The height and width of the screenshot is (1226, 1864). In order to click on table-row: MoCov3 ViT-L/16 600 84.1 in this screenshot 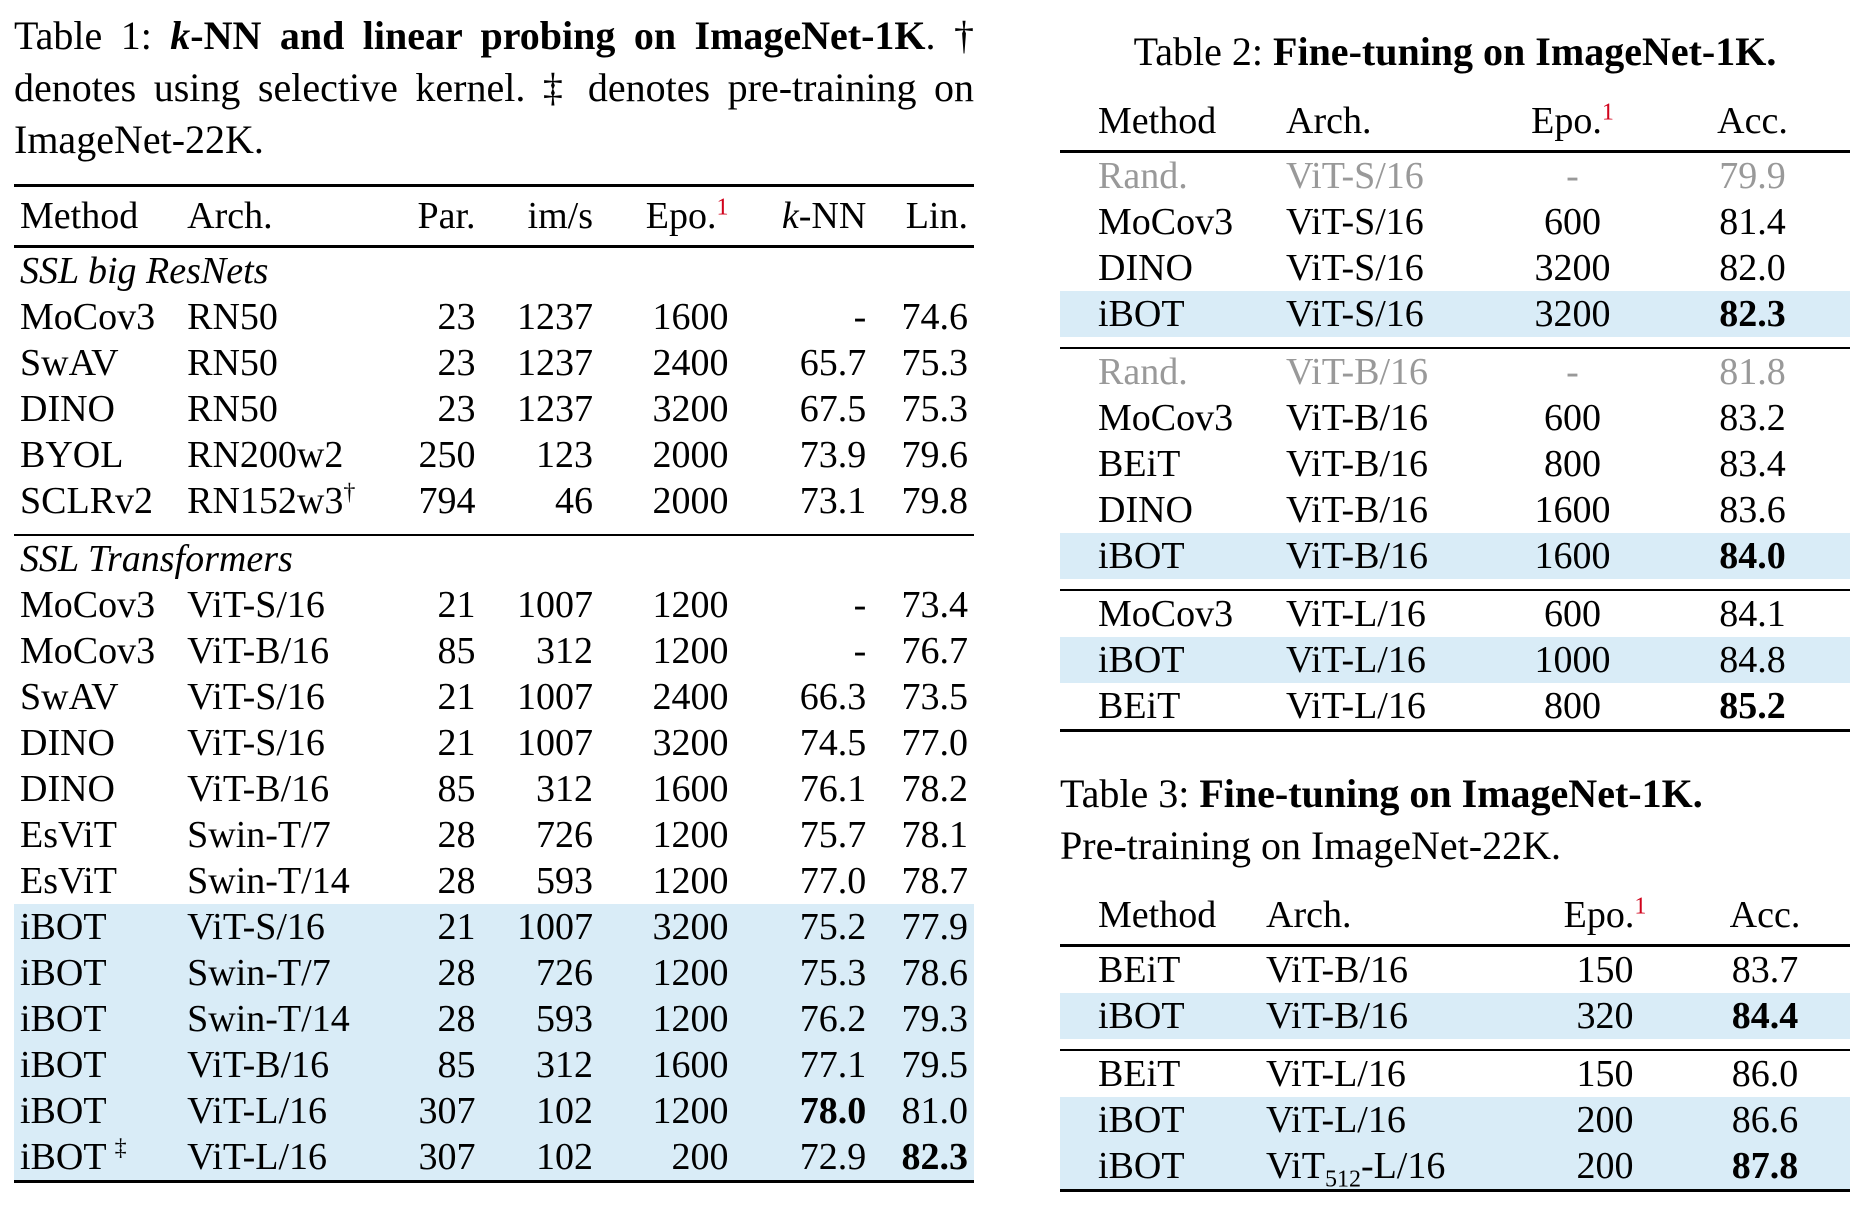, I will do `click(1455, 613)`.